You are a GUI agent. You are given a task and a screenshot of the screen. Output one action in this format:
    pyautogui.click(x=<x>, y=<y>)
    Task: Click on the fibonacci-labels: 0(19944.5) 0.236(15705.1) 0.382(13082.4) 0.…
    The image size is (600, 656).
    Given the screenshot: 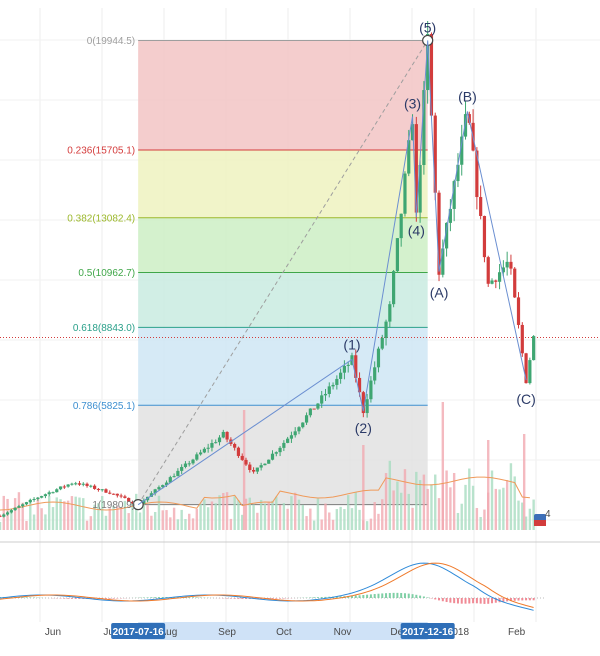 What is the action you would take?
    pyautogui.click(x=101, y=273)
    